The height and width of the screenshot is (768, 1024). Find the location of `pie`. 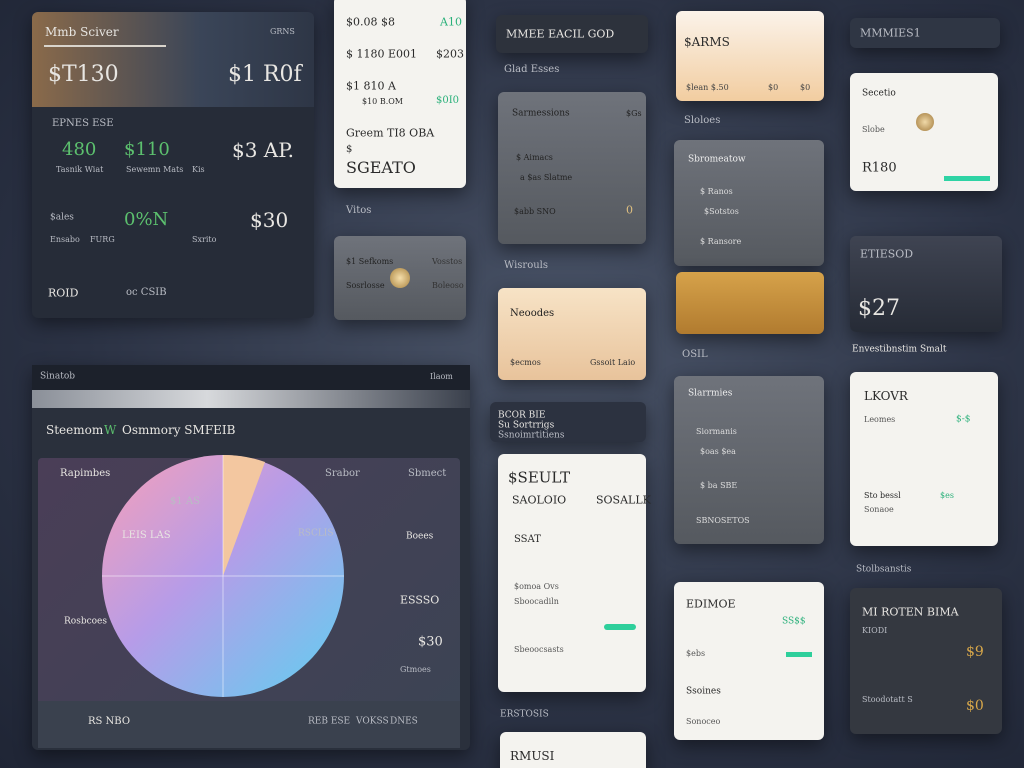

pie is located at coordinates (223, 575).